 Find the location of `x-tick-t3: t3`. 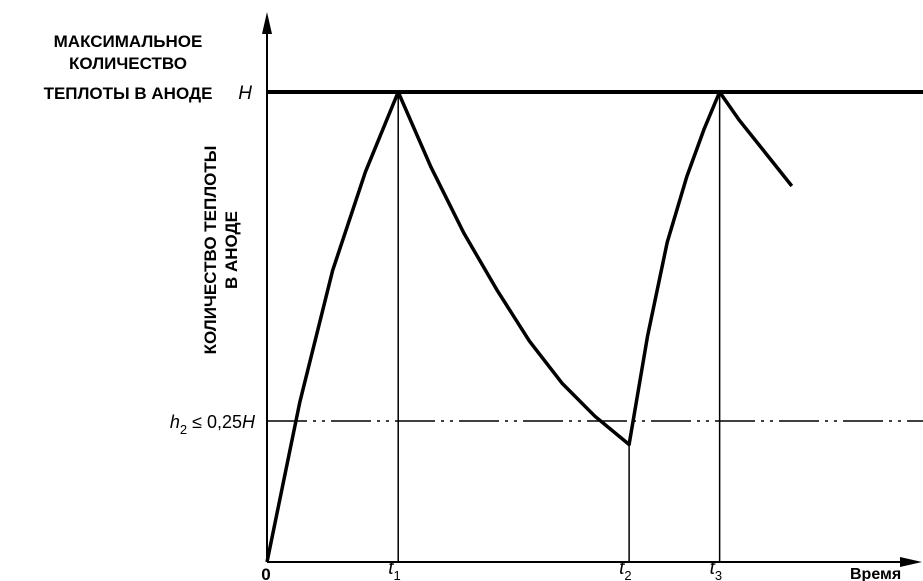

x-tick-t3: t3 is located at coordinates (716, 569).